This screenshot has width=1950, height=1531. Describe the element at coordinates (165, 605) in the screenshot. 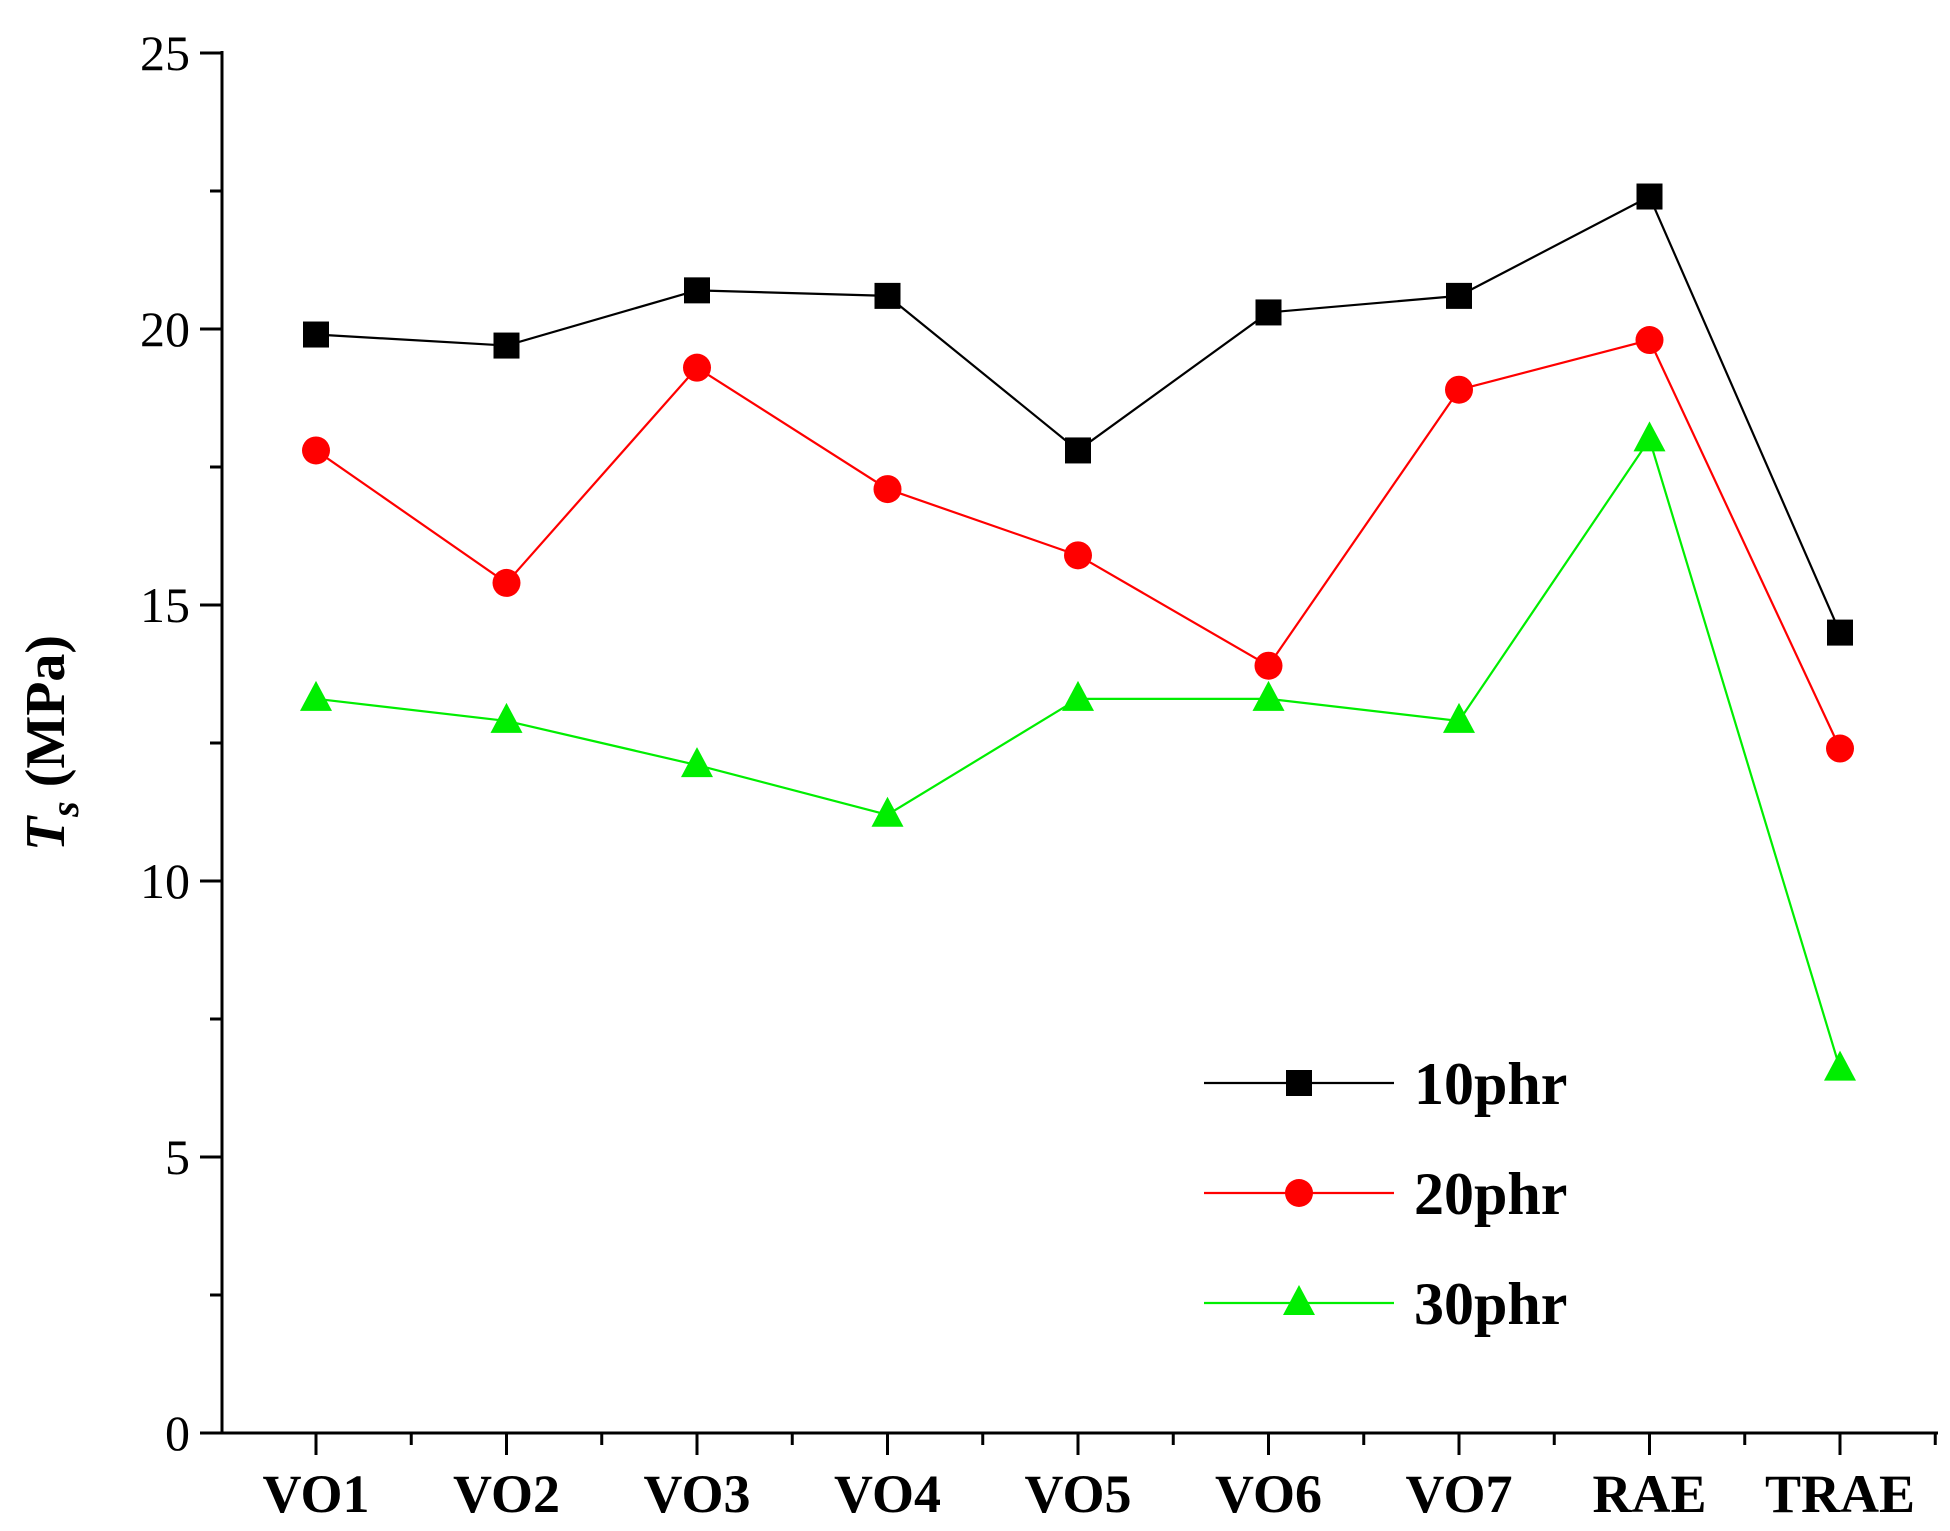

I see `y-tick-label: 15` at that location.